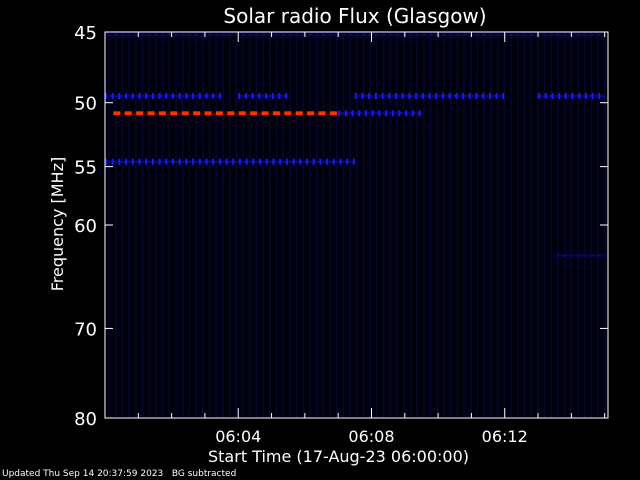 The image size is (640, 480). What do you see at coordinates (83, 474) in the screenshot?
I see `update-timestamp: Updated Thu Sep 14 20:37:59 2023` at bounding box center [83, 474].